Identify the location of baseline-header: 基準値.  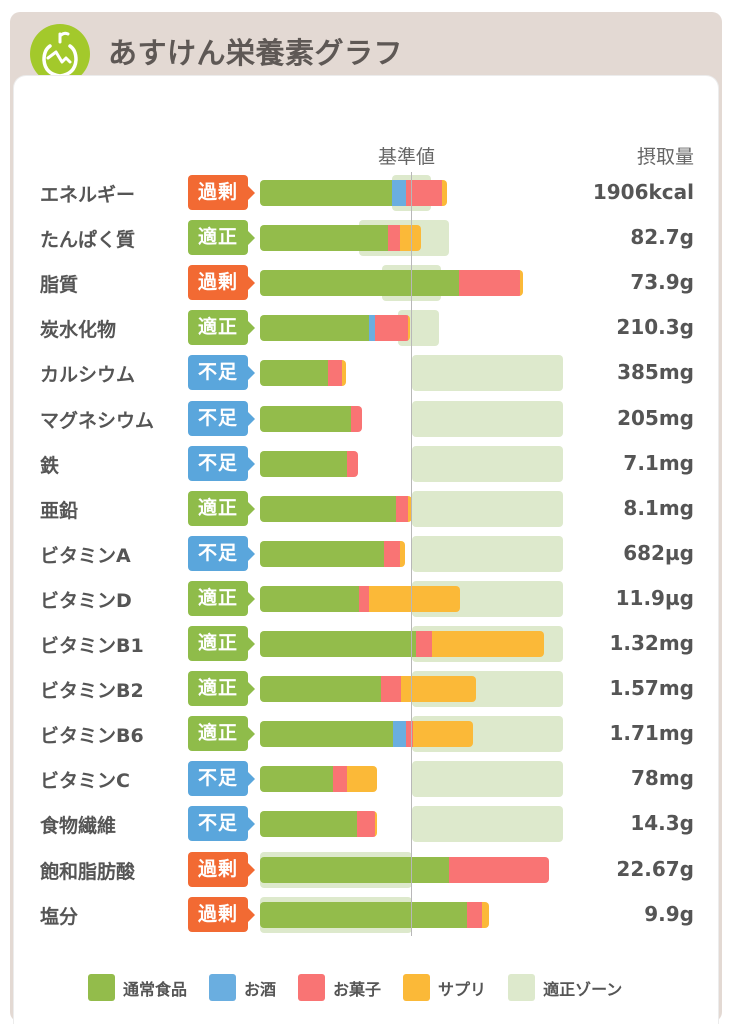
(407, 157).